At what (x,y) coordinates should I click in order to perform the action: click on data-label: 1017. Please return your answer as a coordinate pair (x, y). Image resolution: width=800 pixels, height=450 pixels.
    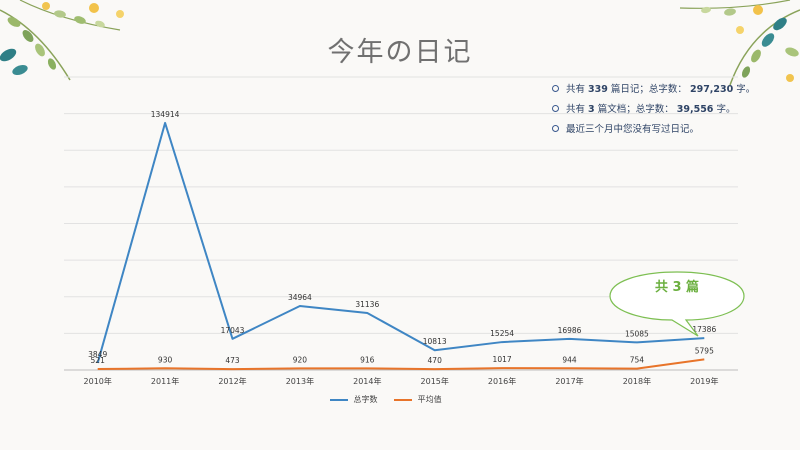
    Looking at the image, I should click on (502, 359).